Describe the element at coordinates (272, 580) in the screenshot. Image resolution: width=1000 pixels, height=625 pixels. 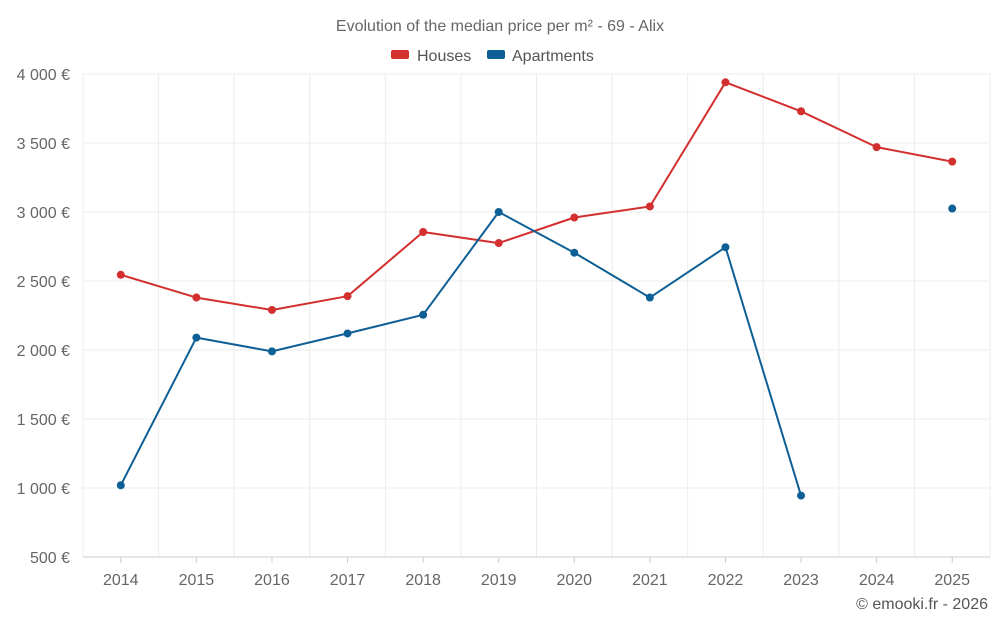
I see `x-tick-label: 2016` at that location.